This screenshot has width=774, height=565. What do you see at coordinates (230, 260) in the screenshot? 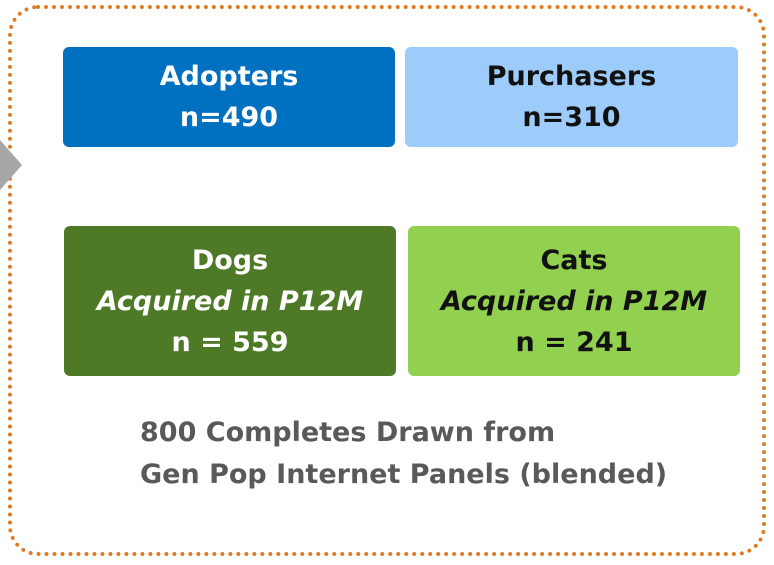
I see `box-title: Dogs` at bounding box center [230, 260].